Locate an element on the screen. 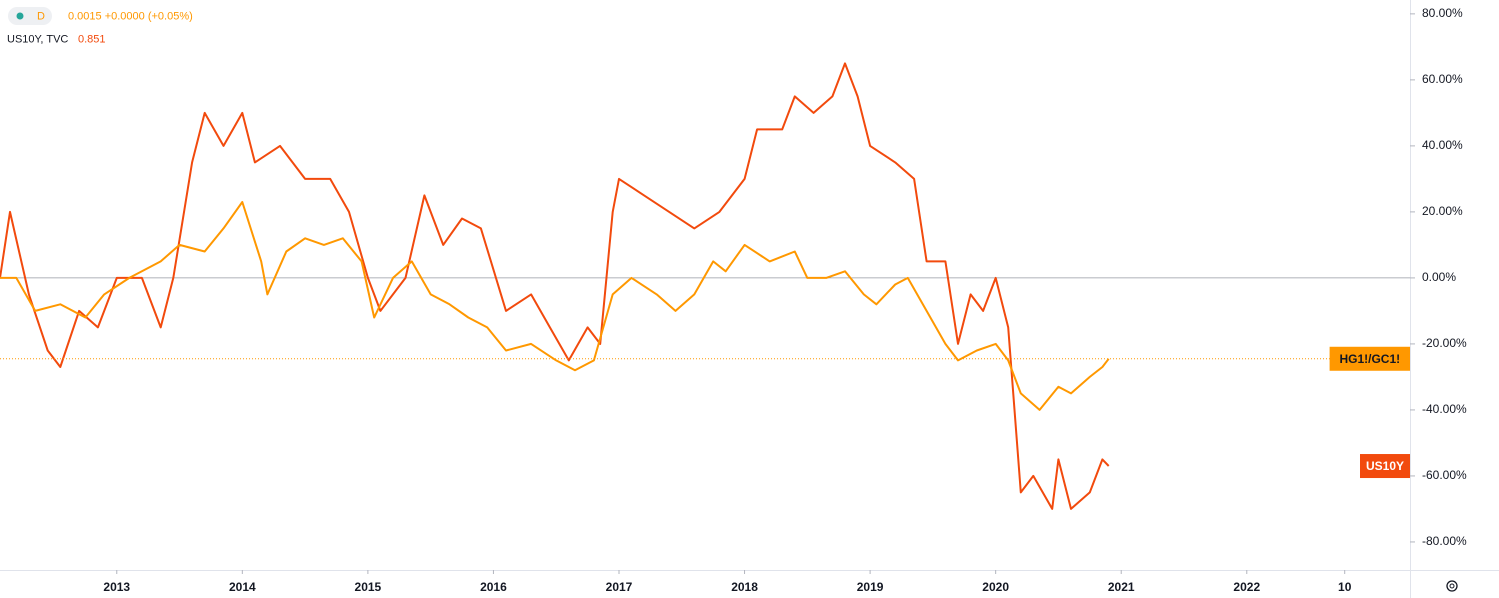 This screenshot has width=1499, height=598. x-tick-label: 2013 is located at coordinates (116, 587).